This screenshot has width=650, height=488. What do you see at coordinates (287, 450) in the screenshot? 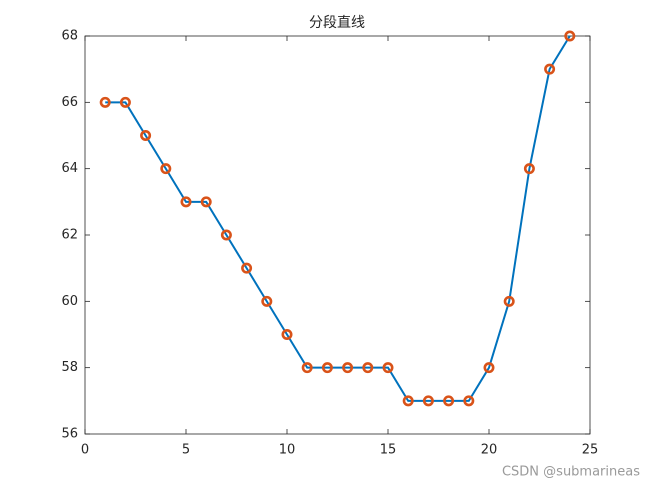
I see `x-tick-label: 10` at bounding box center [287, 450].